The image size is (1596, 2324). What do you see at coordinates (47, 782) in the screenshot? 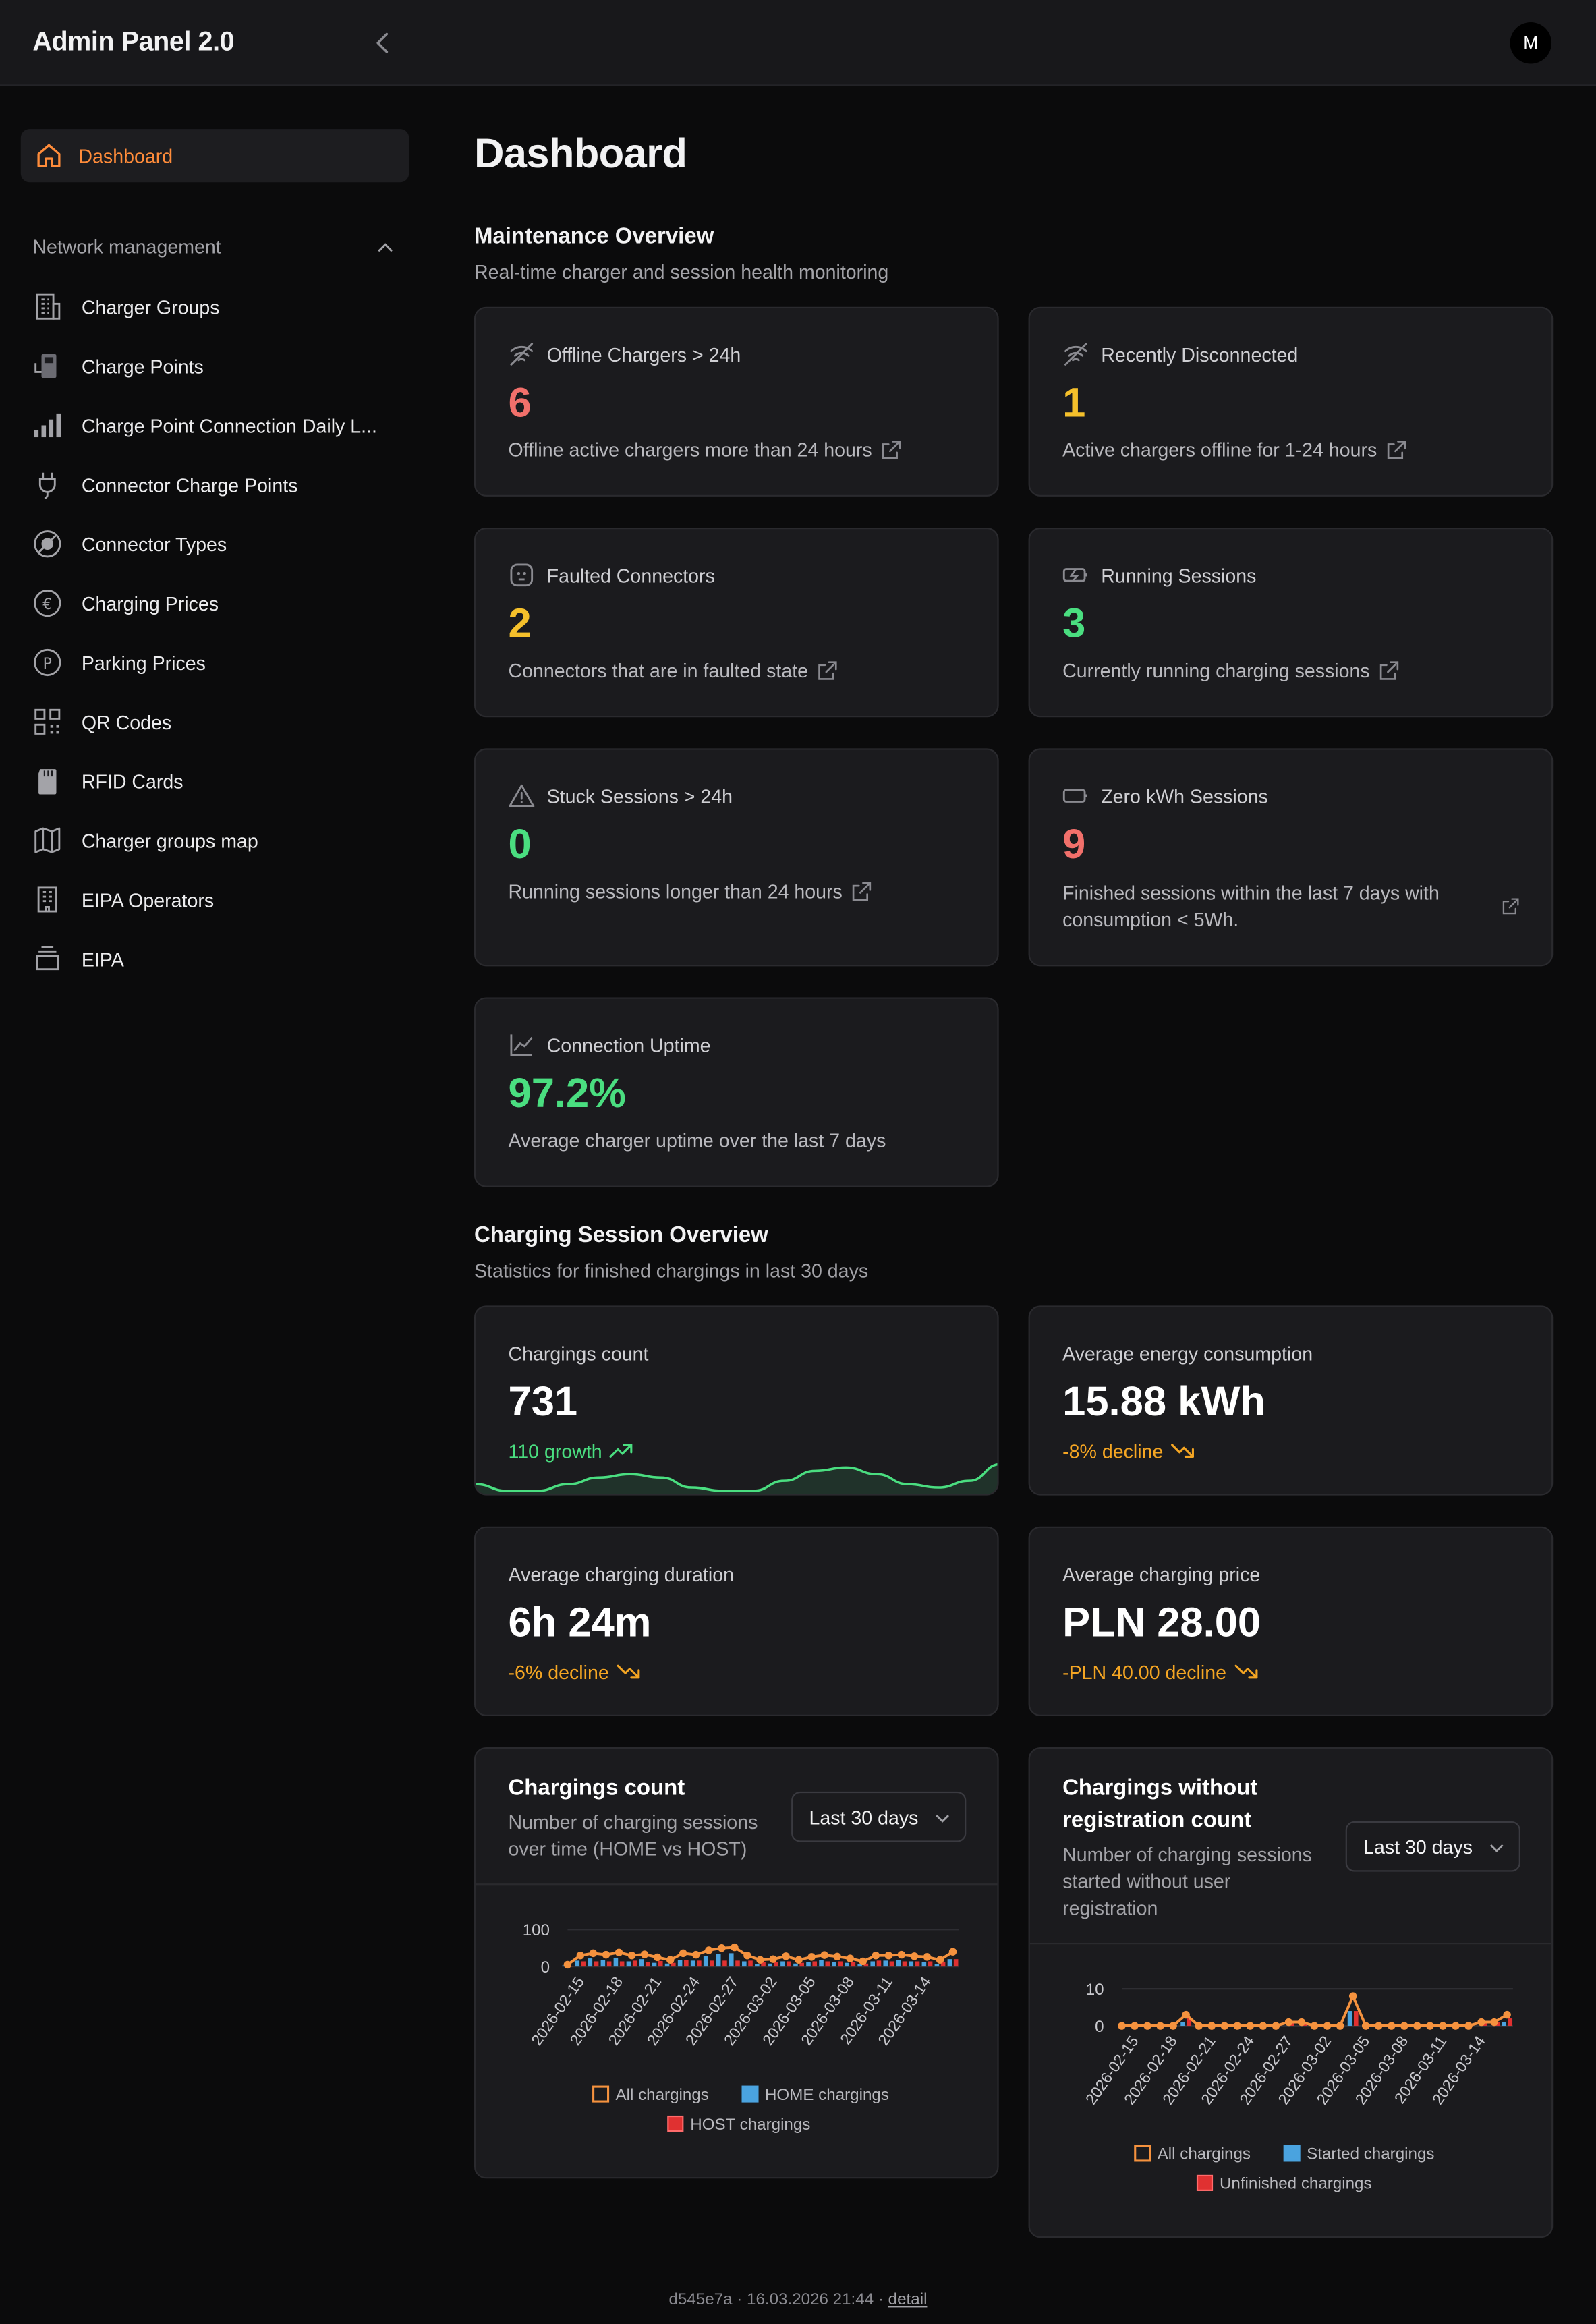
I see `rfid-card-icon` at bounding box center [47, 782].